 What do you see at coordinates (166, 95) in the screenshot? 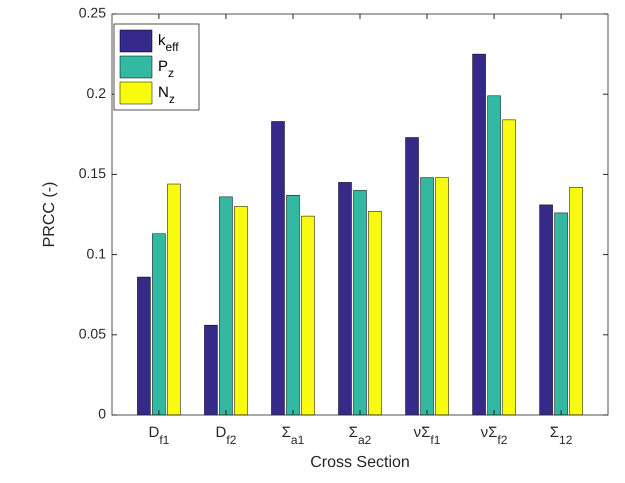
I see `legend-label: N$_{z}$` at bounding box center [166, 95].